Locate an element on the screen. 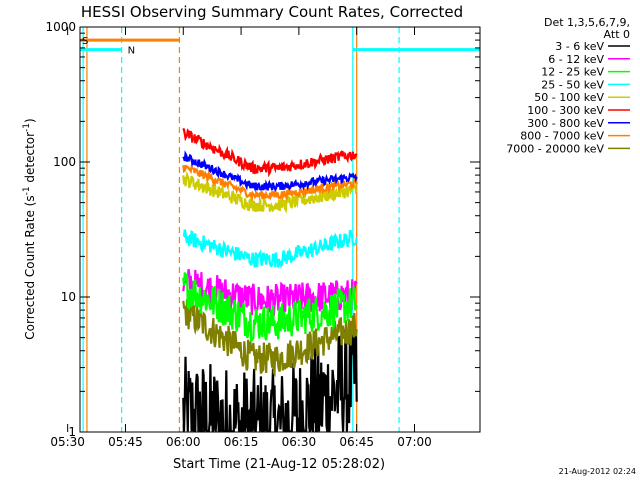 This screenshot has width=640, height=480. series-line-800-7000keV is located at coordinates (270, 182).